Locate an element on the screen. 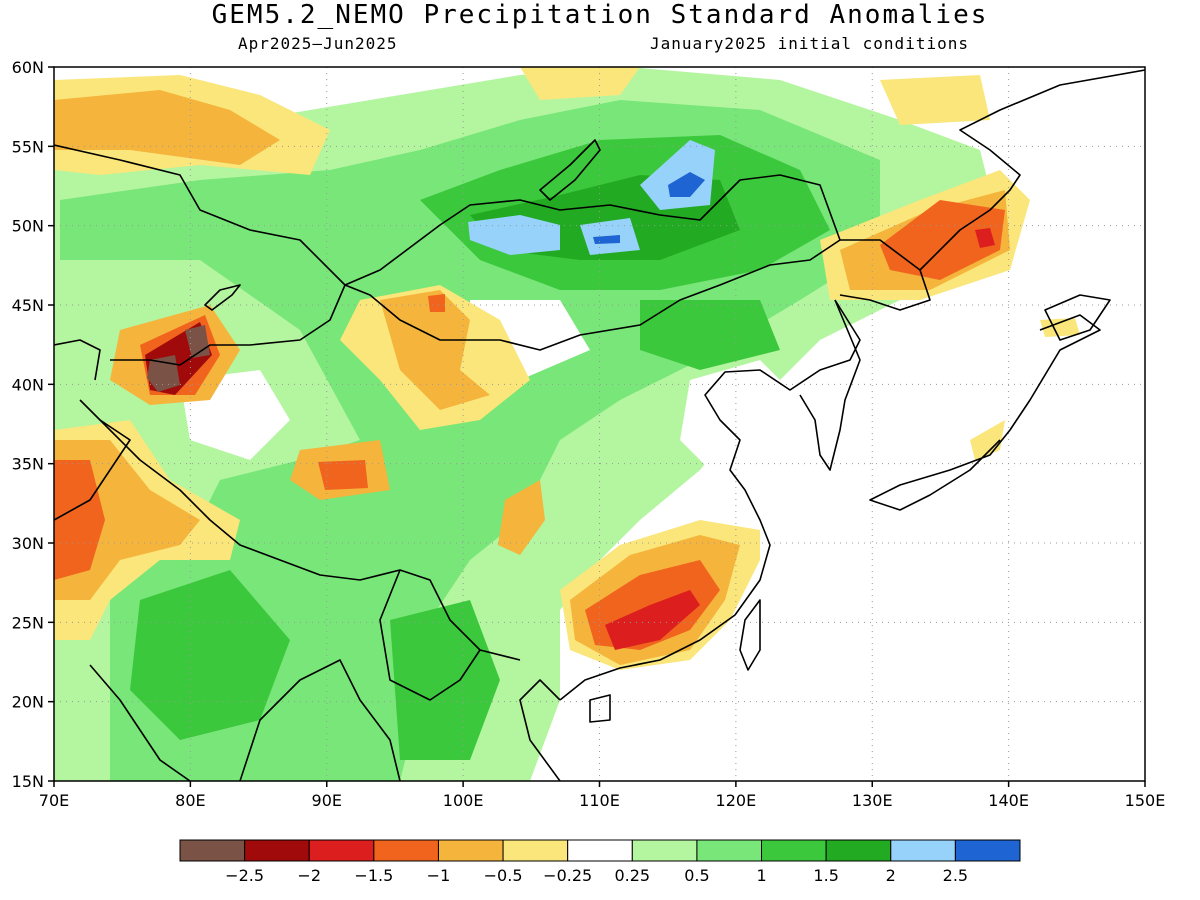 The height and width of the screenshot is (900, 1200). colorbar-label: −0.5 is located at coordinates (503, 875).